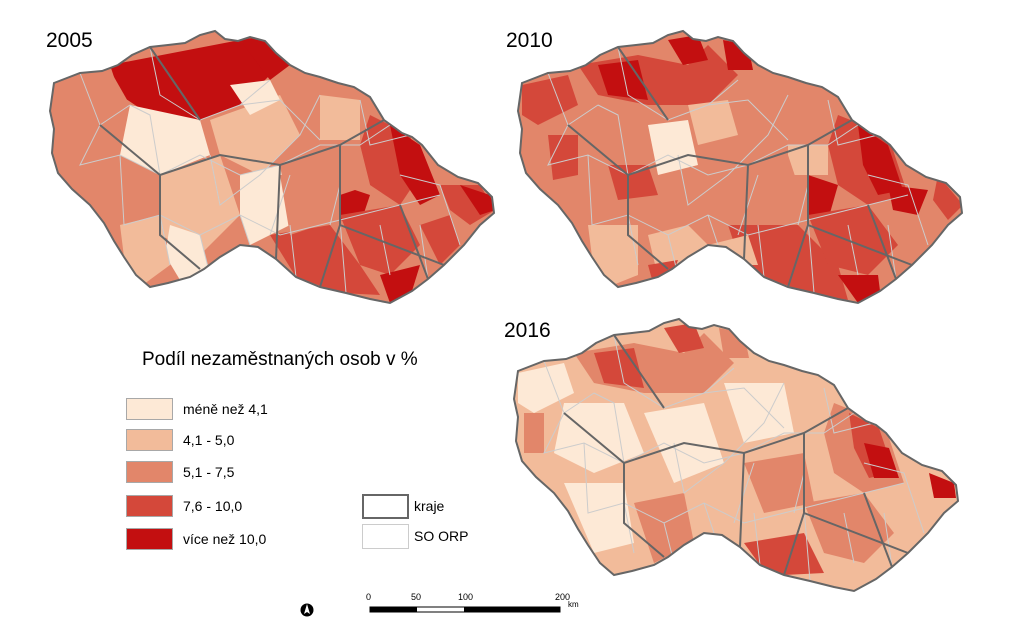 Image resolution: width=1024 pixels, height=635 pixels. I want to click on legend-label-2: 4,1 - 5,0, so click(209, 440).